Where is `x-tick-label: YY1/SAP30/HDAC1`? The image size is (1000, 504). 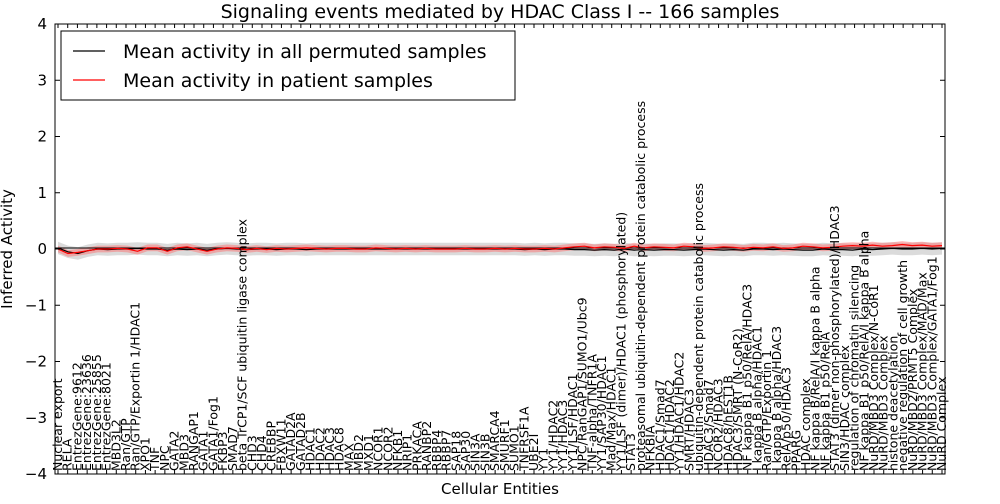 x-tick-label: YY1/SAP30/HDAC1 is located at coordinates (601, 413).